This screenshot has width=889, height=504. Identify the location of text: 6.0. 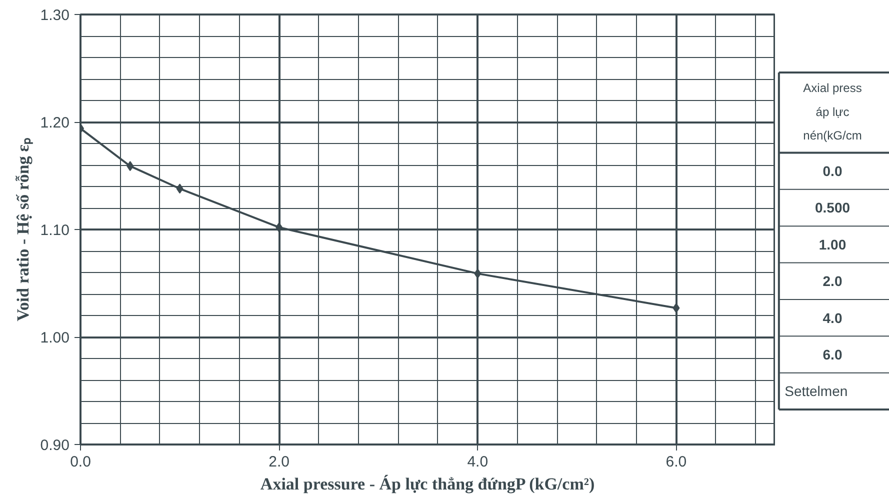
(832, 354).